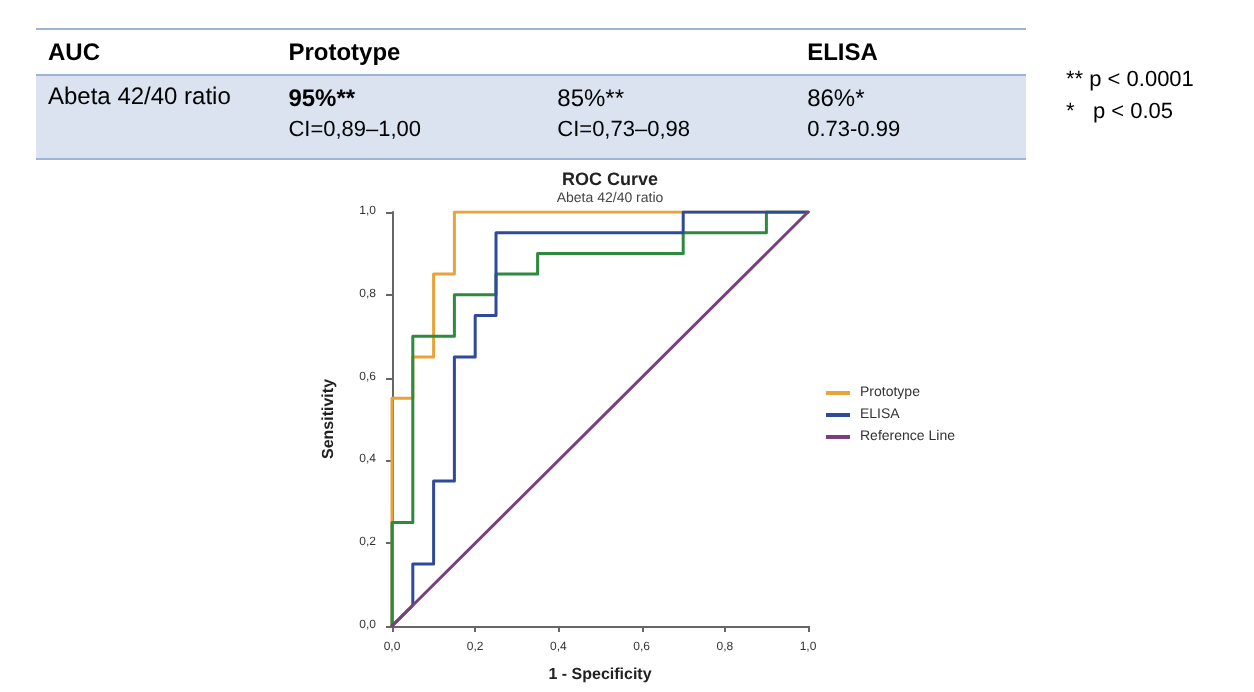 Image resolution: width=1254 pixels, height=692 pixels. Describe the element at coordinates (837, 98) in the screenshot. I see `text: 86%*` at that location.